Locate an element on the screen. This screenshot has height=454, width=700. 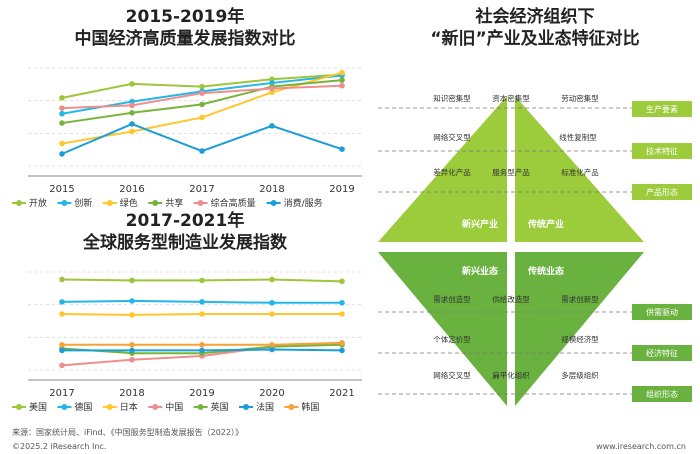
label-linear-replication: 线性复制型 is located at coordinates (578, 137).